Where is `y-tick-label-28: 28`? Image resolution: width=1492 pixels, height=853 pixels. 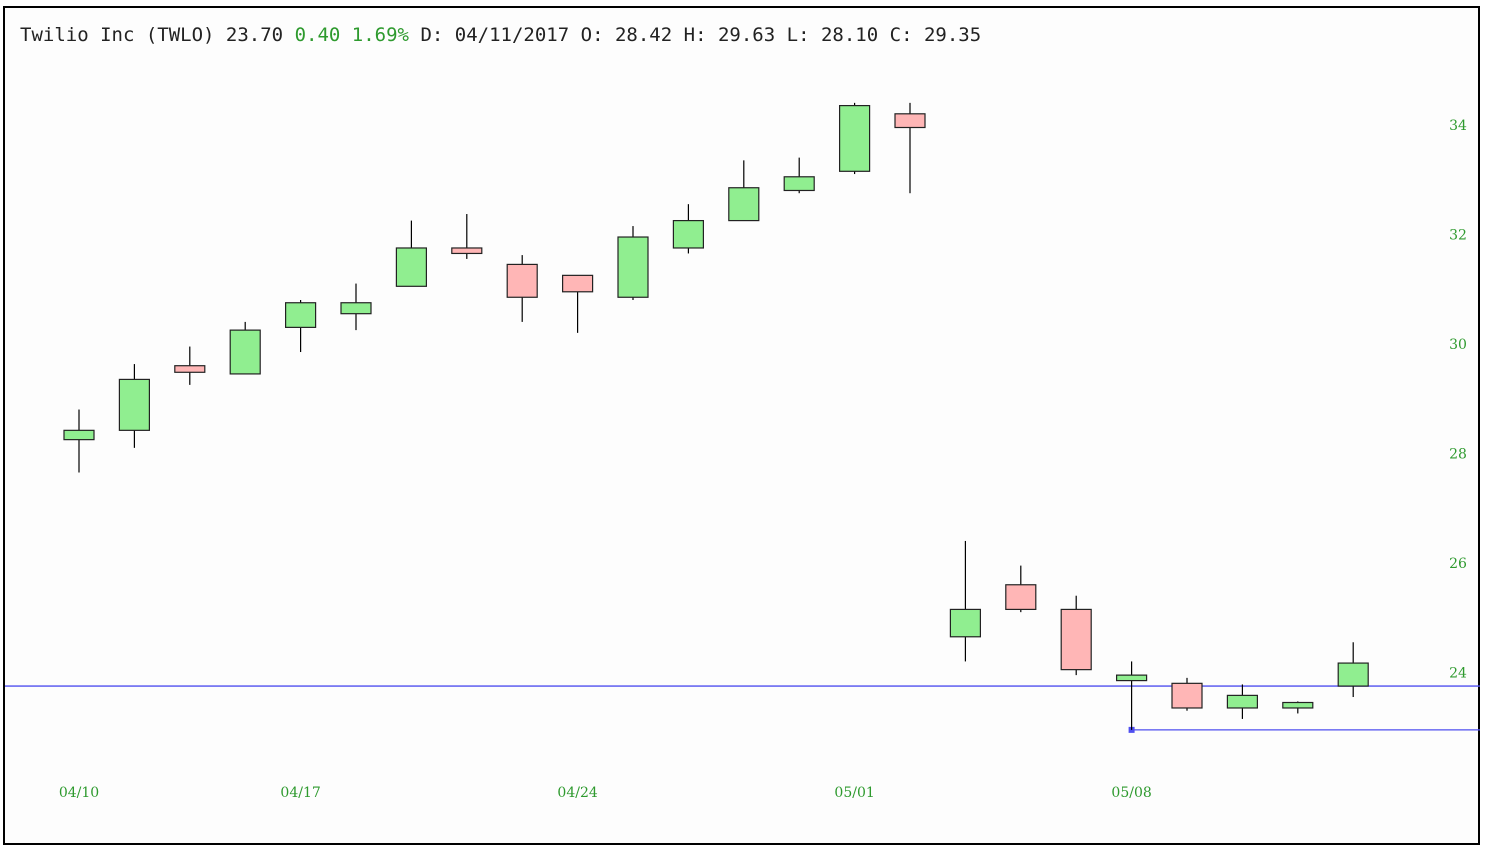 y-tick-label-28: 28 is located at coordinates (1458, 454).